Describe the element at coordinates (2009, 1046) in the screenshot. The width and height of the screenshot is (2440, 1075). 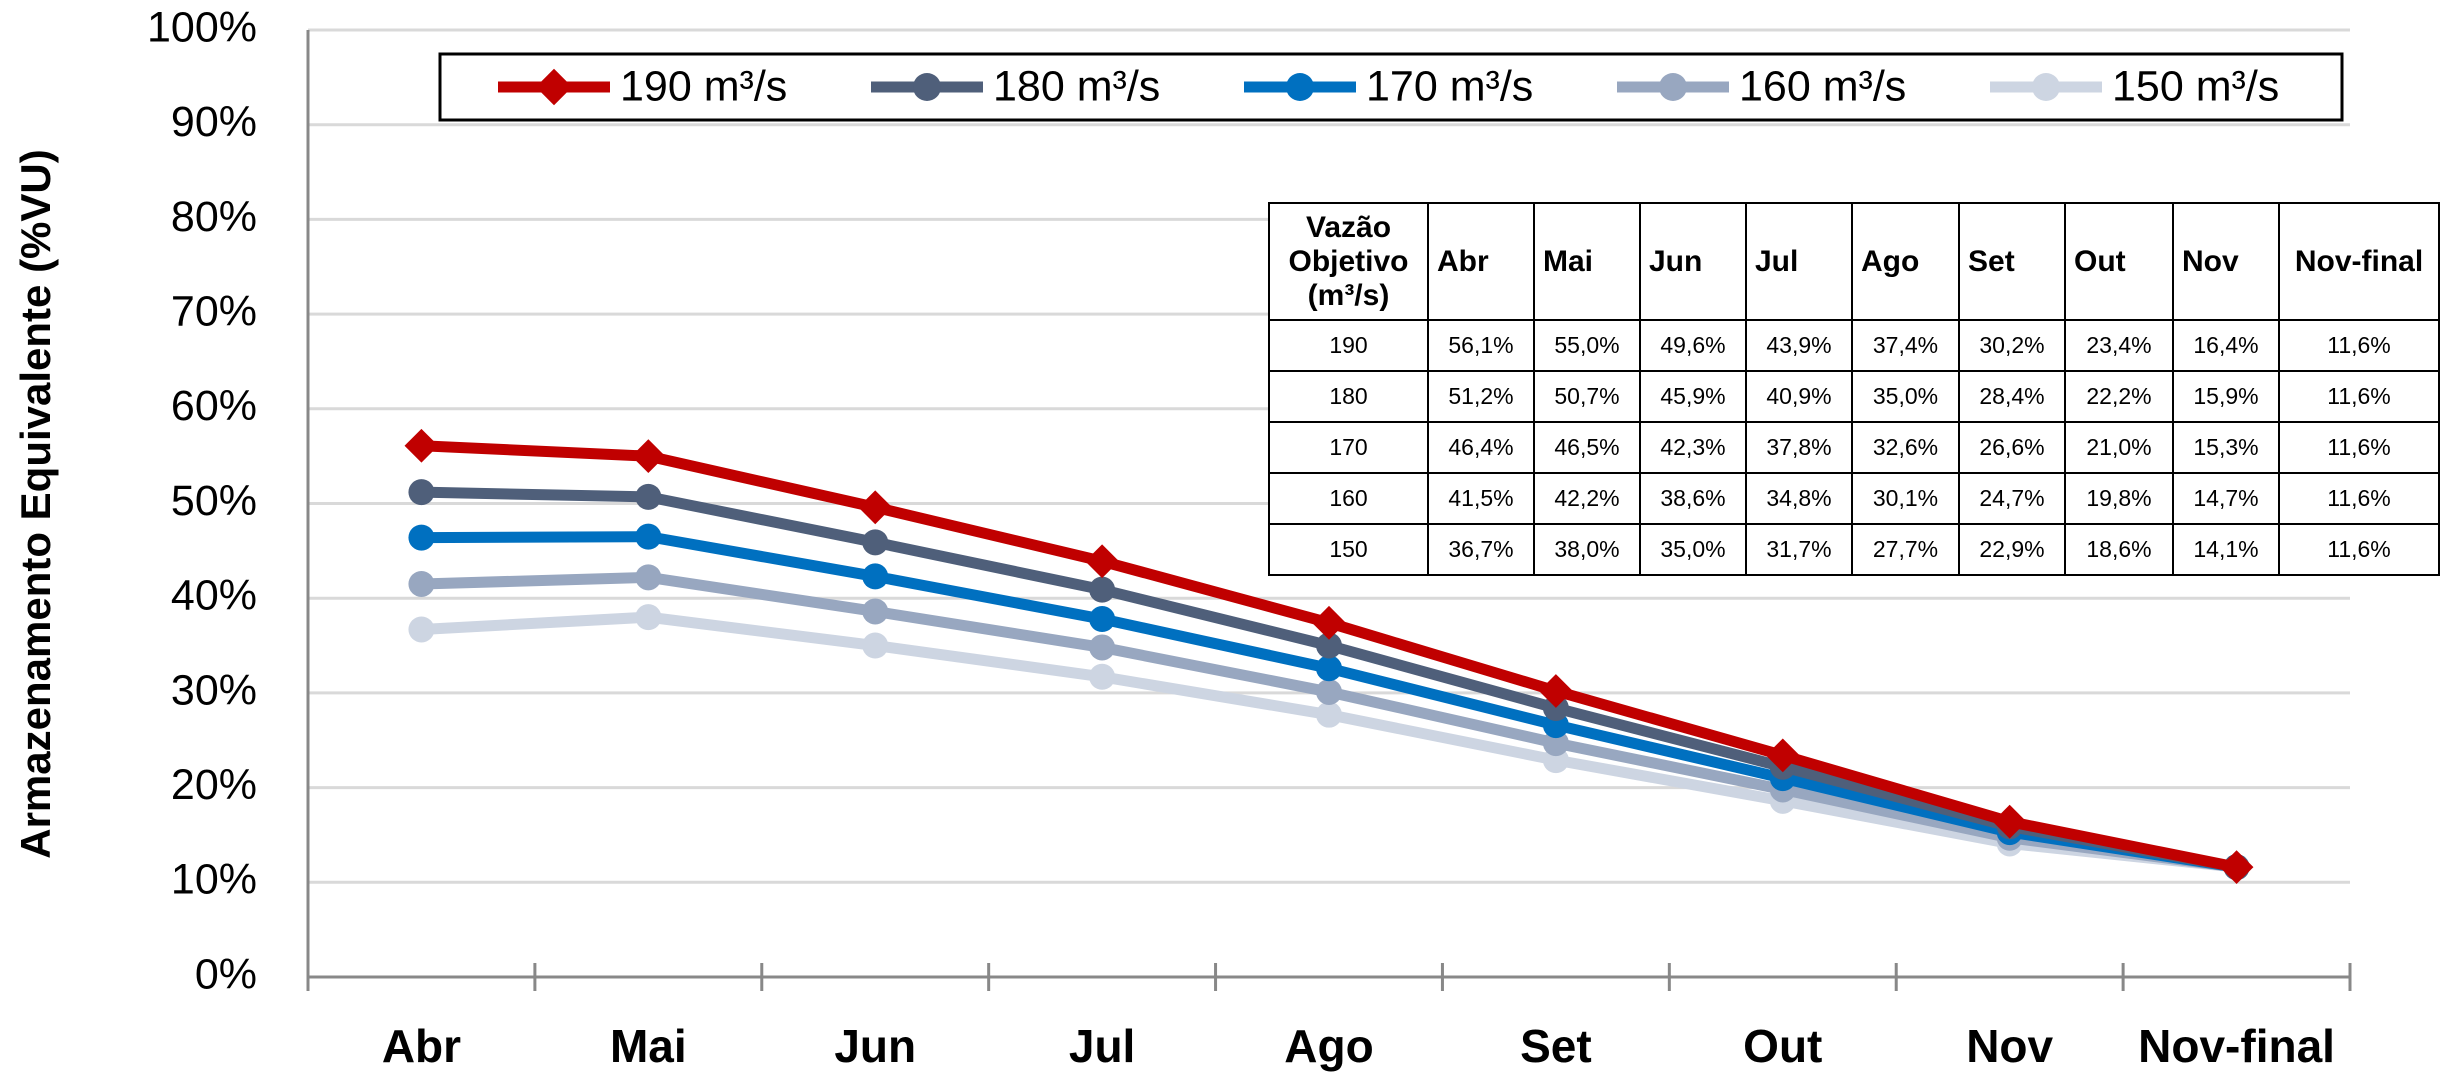
I see `x-tick-label: Nov` at that location.